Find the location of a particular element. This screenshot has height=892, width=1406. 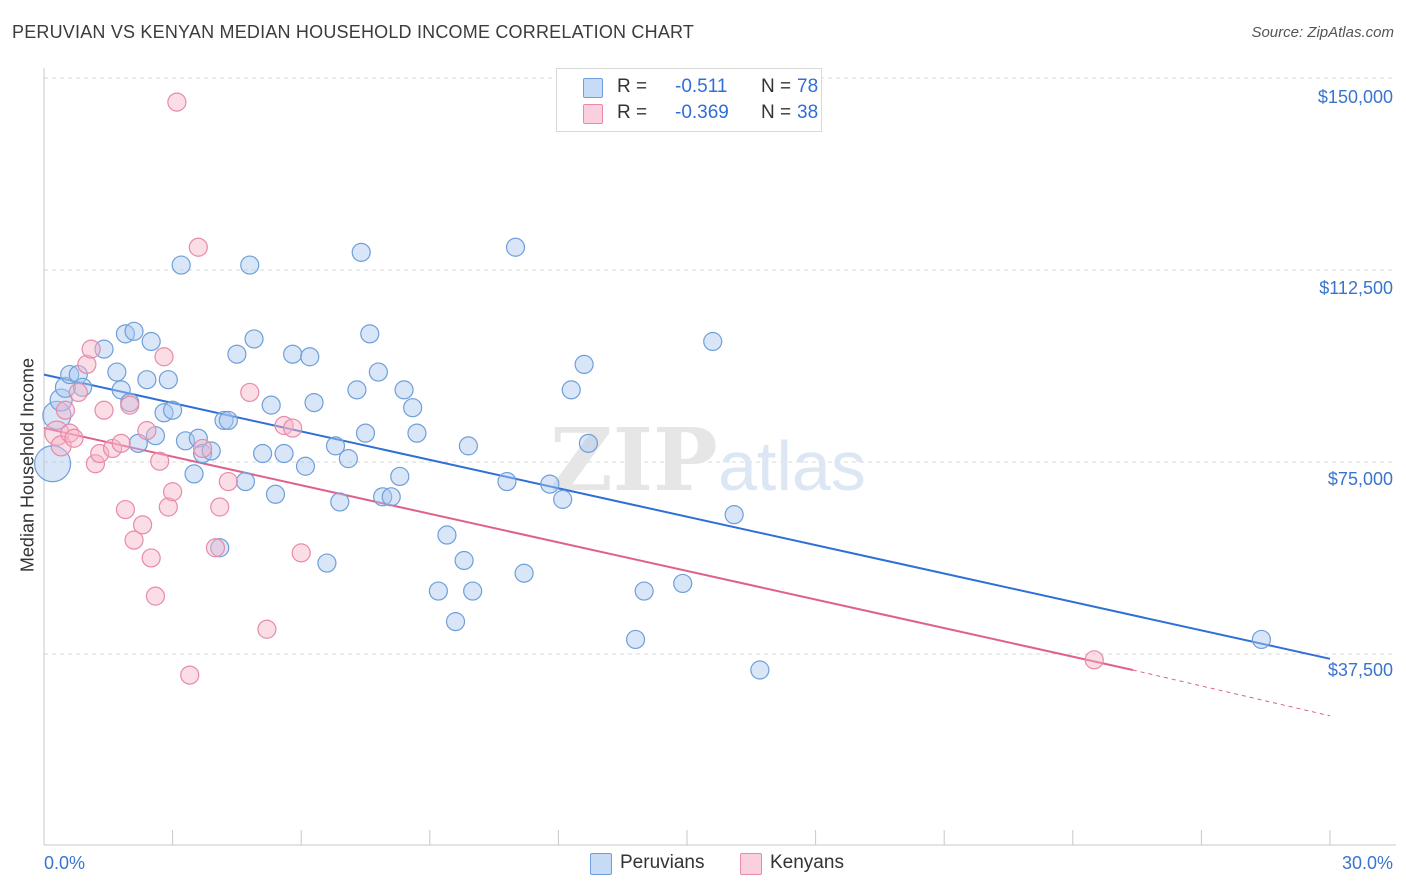

r-value: -0.369 is located at coordinates (702, 112).